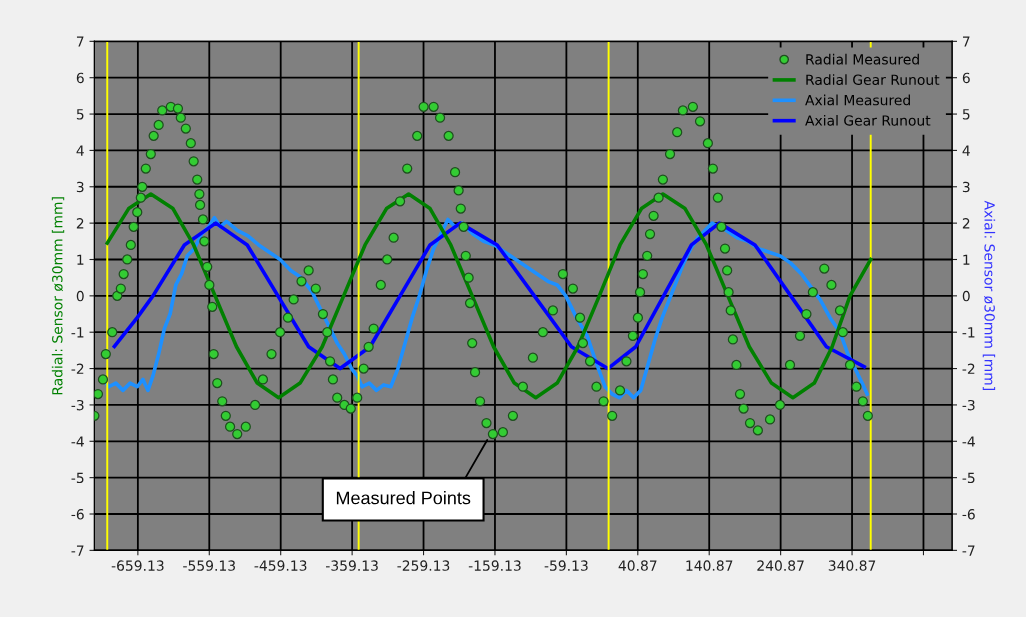 The height and width of the screenshot is (617, 1026). What do you see at coordinates (80, 223) in the screenshot?
I see `y-tick-label: 2` at bounding box center [80, 223].